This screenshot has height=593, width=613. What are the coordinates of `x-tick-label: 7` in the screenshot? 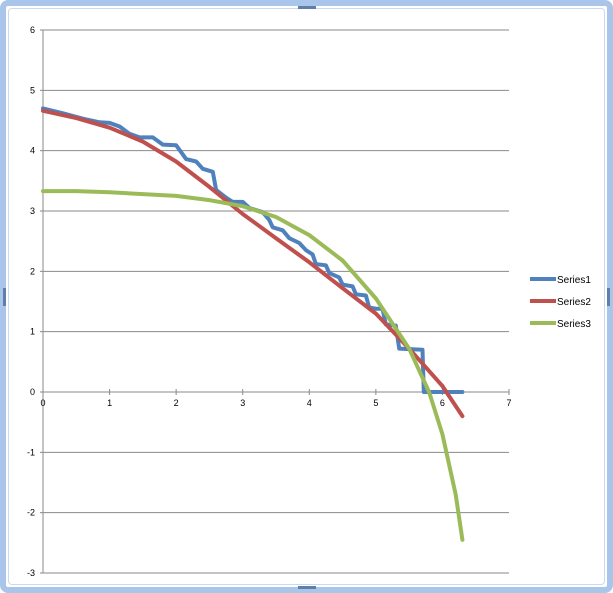 It's located at (508, 403).